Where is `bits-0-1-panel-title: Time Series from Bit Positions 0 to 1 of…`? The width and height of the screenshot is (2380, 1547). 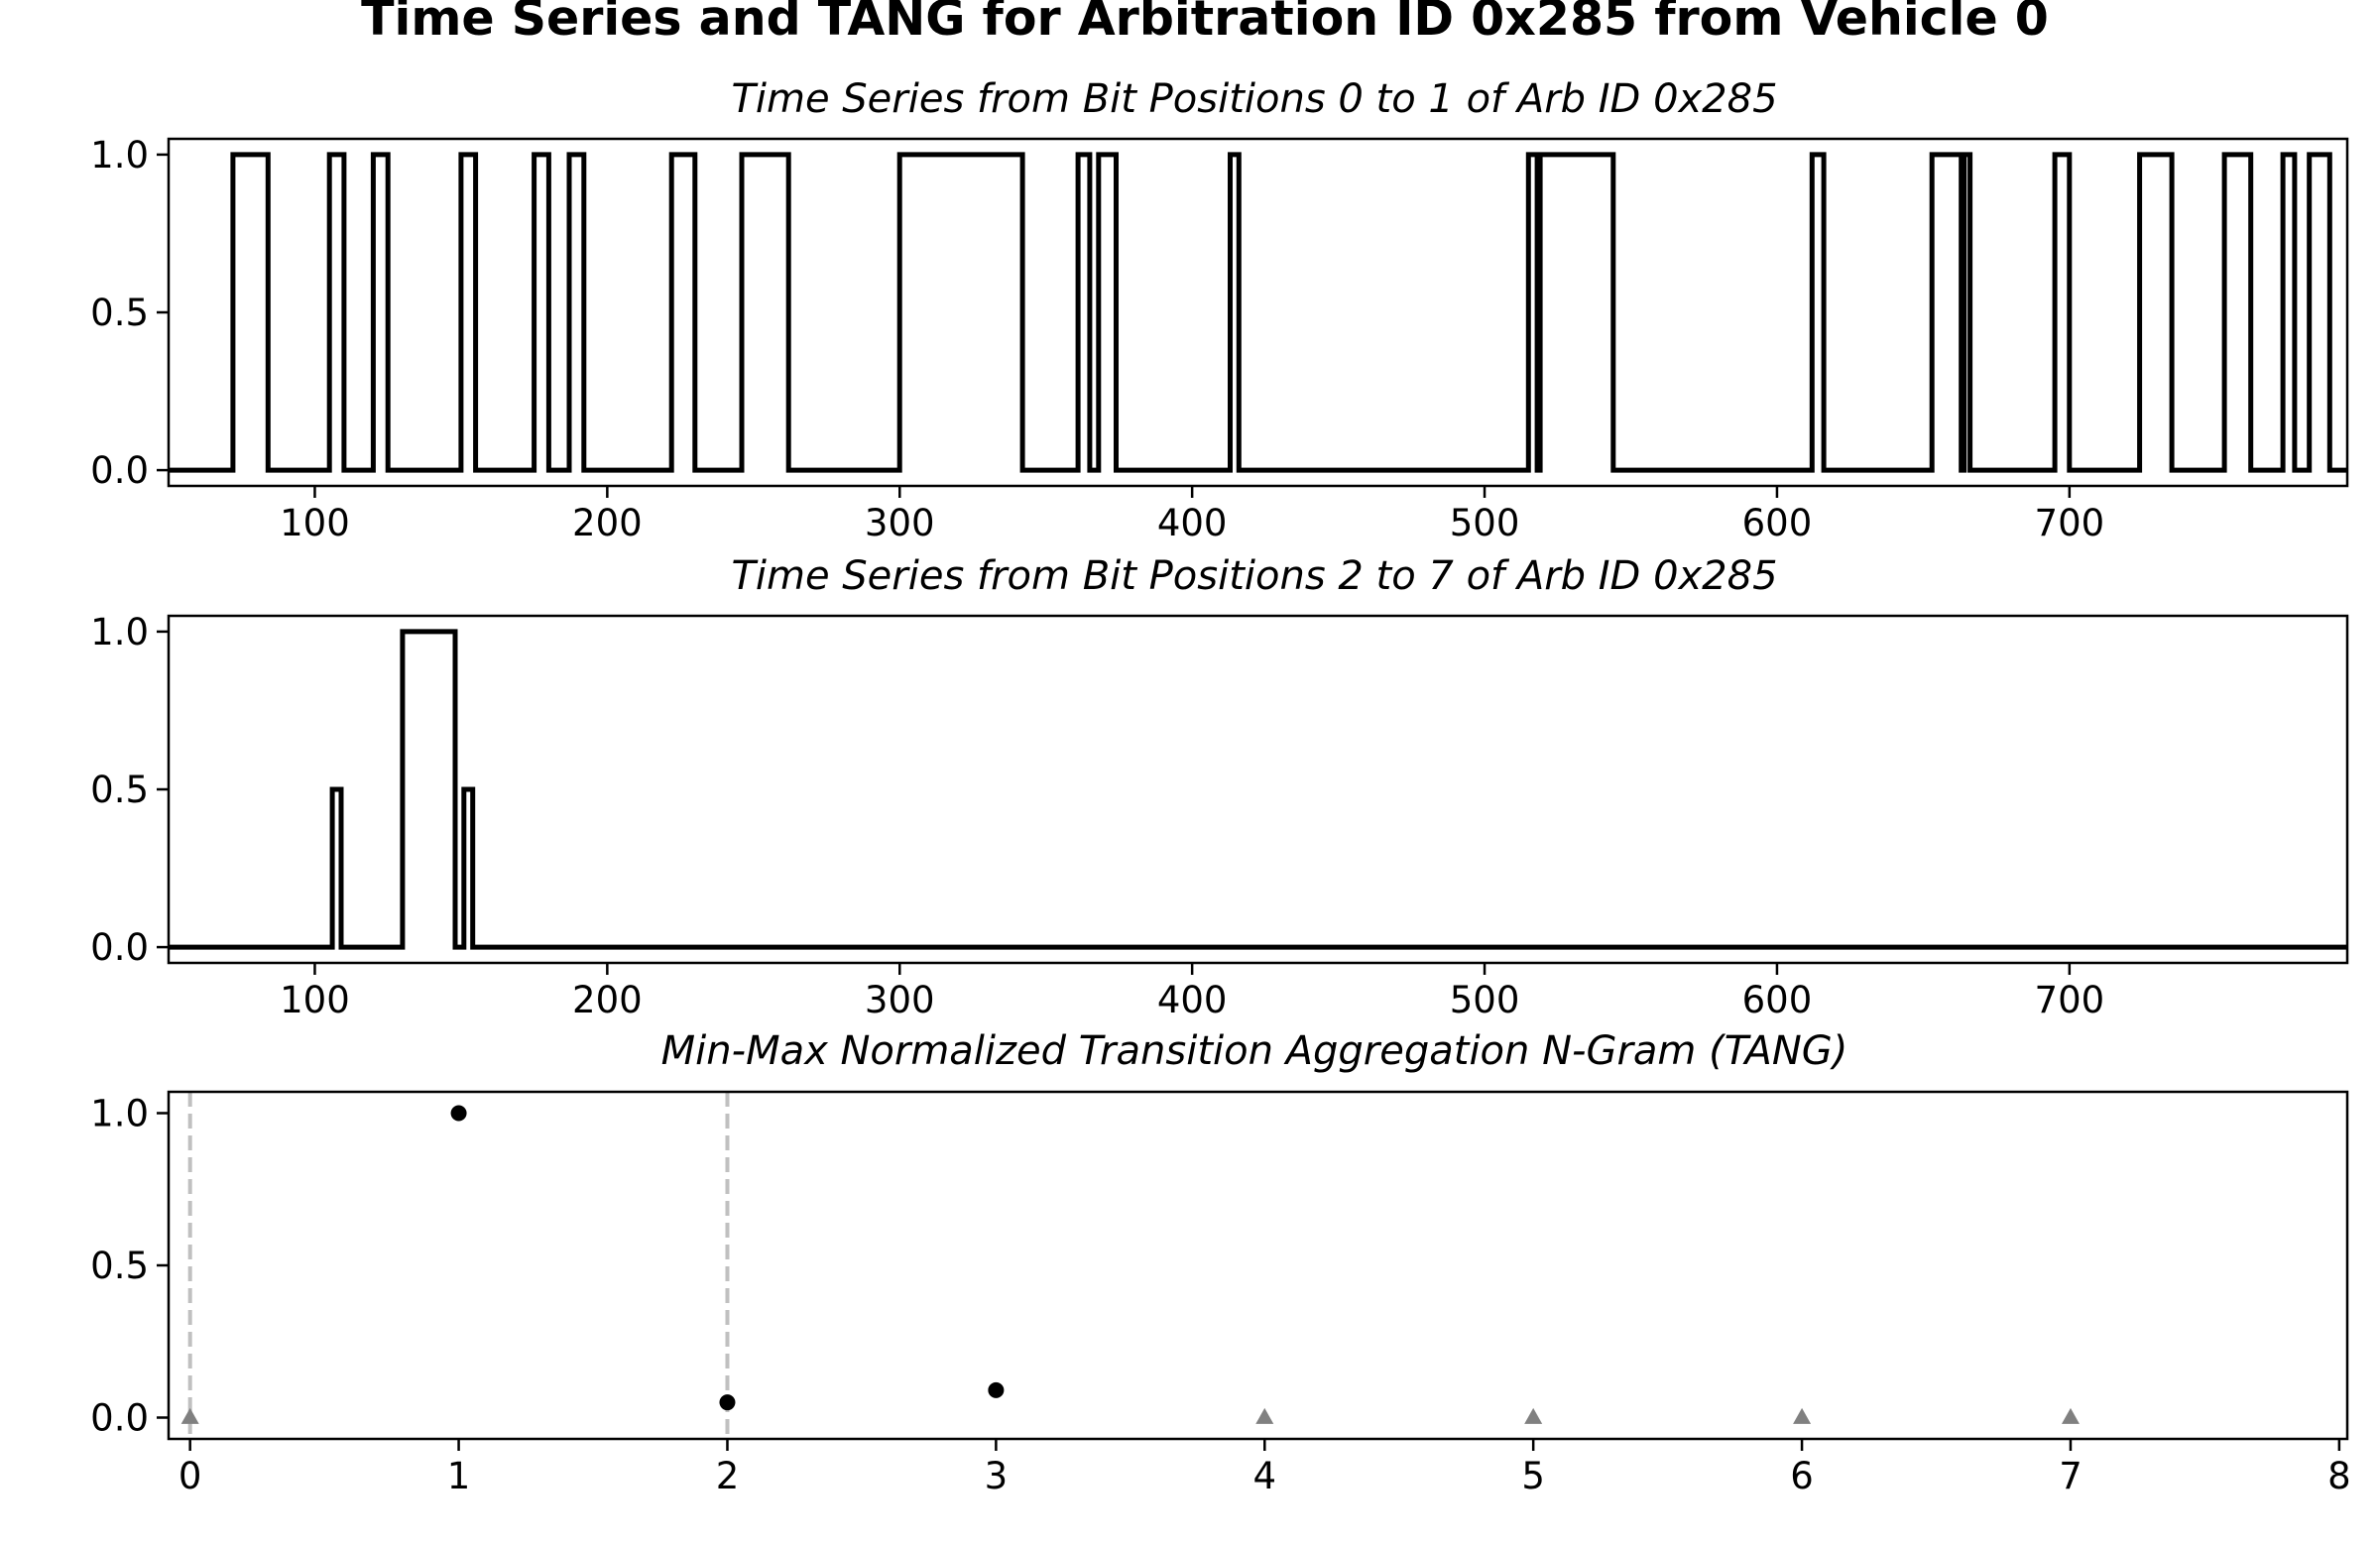
bits-0-1-panel-title: Time Series from Bit Positions 0 to 1 of… is located at coordinates (1254, 99).